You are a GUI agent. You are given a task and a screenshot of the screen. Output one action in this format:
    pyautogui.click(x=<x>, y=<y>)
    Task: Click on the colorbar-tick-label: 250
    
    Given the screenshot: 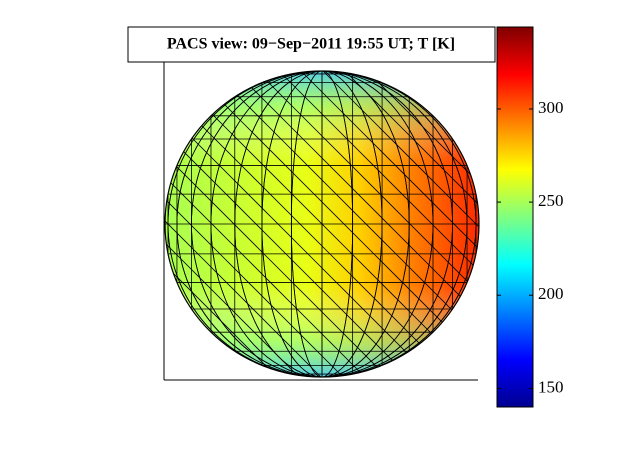 What is the action you would take?
    pyautogui.click(x=551, y=200)
    